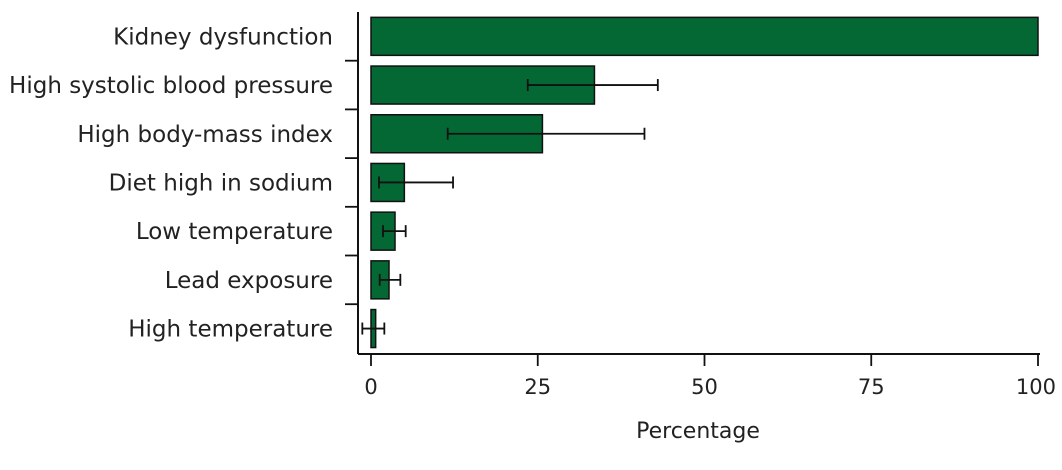 This screenshot has height=470, width=1062. I want to click on bar, so click(704, 36).